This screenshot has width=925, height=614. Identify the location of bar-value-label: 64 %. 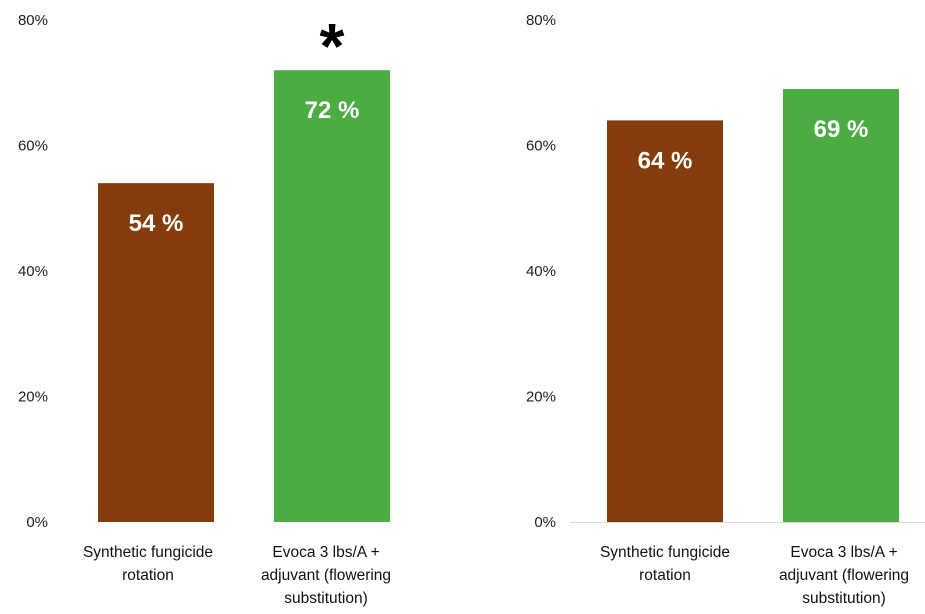
(665, 160).